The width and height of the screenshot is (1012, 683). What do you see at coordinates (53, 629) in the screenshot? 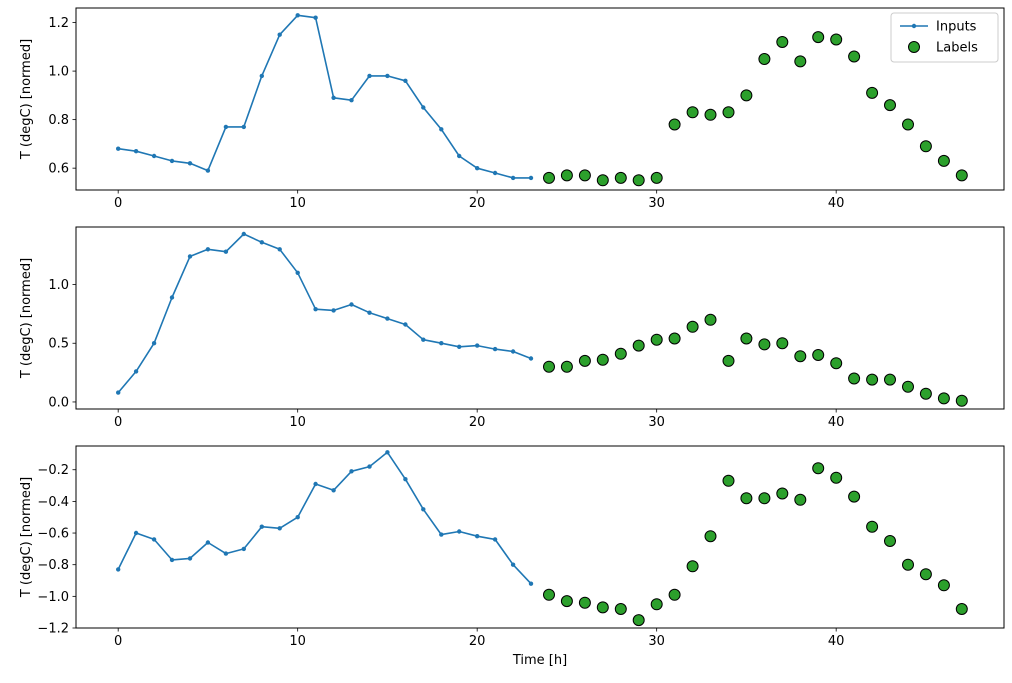
I see `y-tick-label: −1.2` at bounding box center [53, 629].